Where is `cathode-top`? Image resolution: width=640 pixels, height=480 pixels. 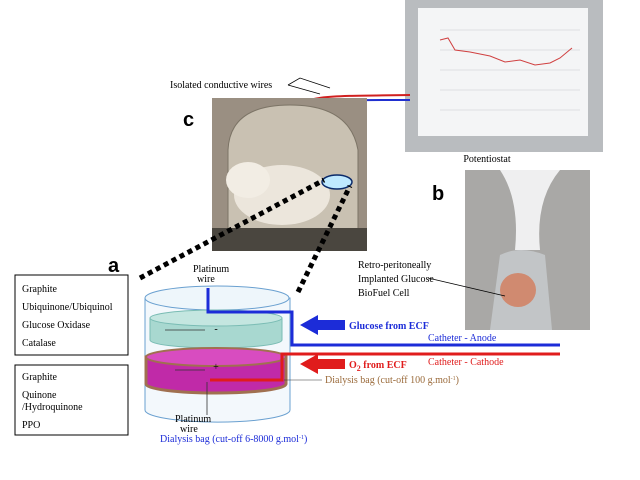
cathode-top is located at coordinates (216, 357).